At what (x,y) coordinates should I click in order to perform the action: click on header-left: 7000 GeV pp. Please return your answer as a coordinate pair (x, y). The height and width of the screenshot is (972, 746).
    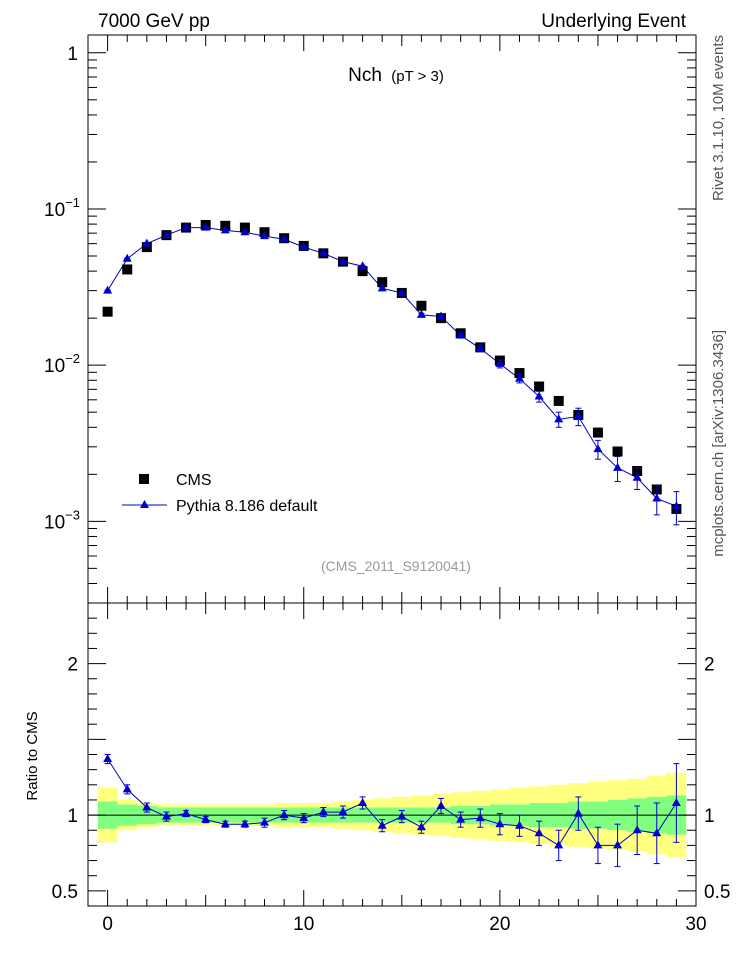
    Looking at the image, I should click on (154, 21).